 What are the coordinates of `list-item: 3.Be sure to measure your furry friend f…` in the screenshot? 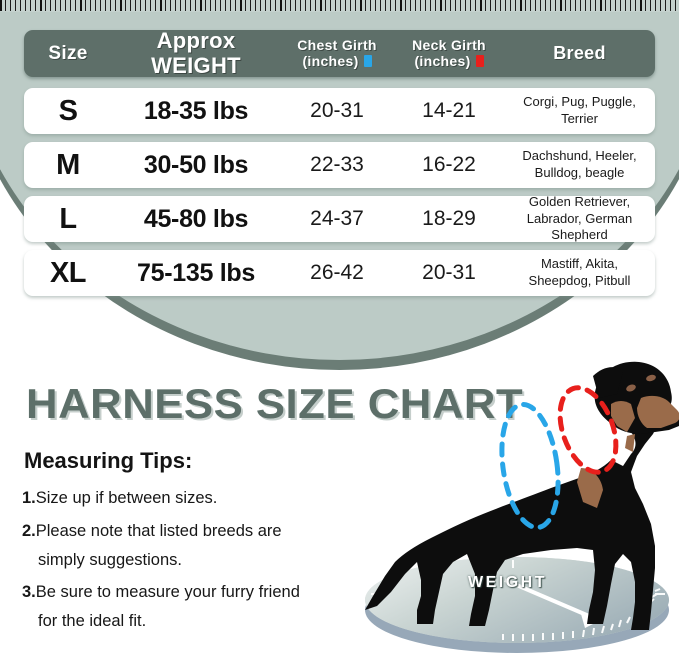 It's located at (187, 607).